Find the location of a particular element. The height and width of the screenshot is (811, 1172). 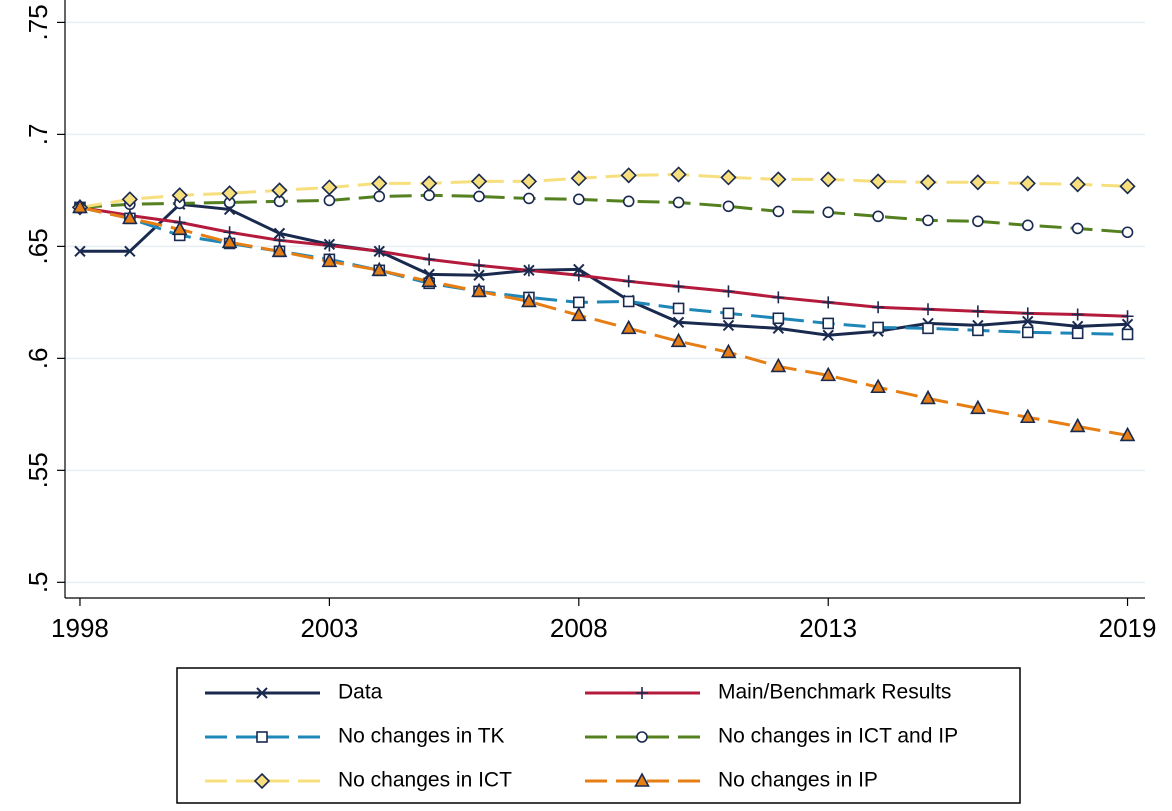

x-tick-label: 2003 is located at coordinates (329, 628).